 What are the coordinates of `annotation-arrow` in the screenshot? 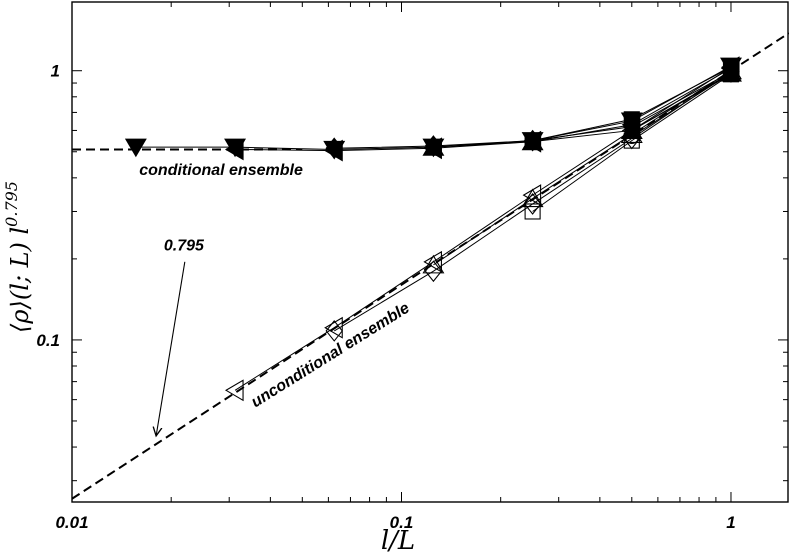 It's located at (171, 348).